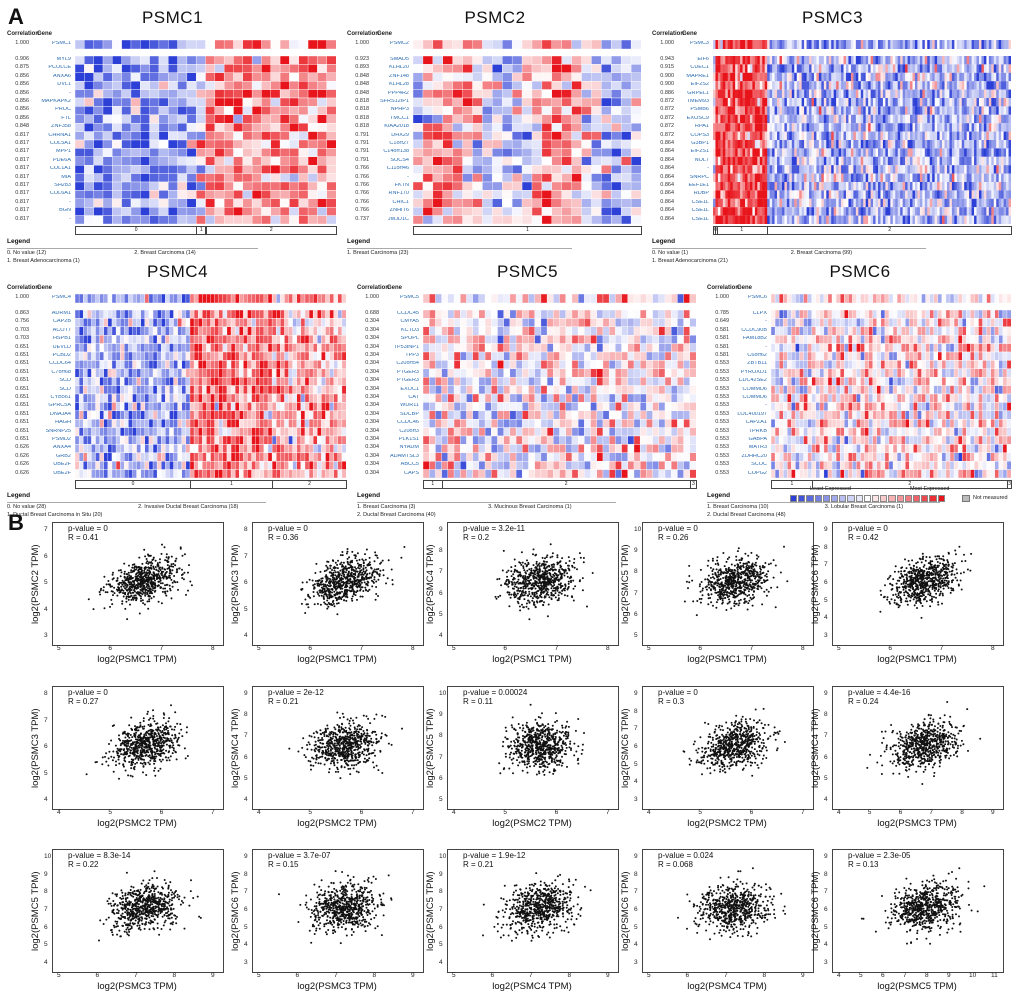  I want to click on row-gene: RPA1, so click(690, 127).